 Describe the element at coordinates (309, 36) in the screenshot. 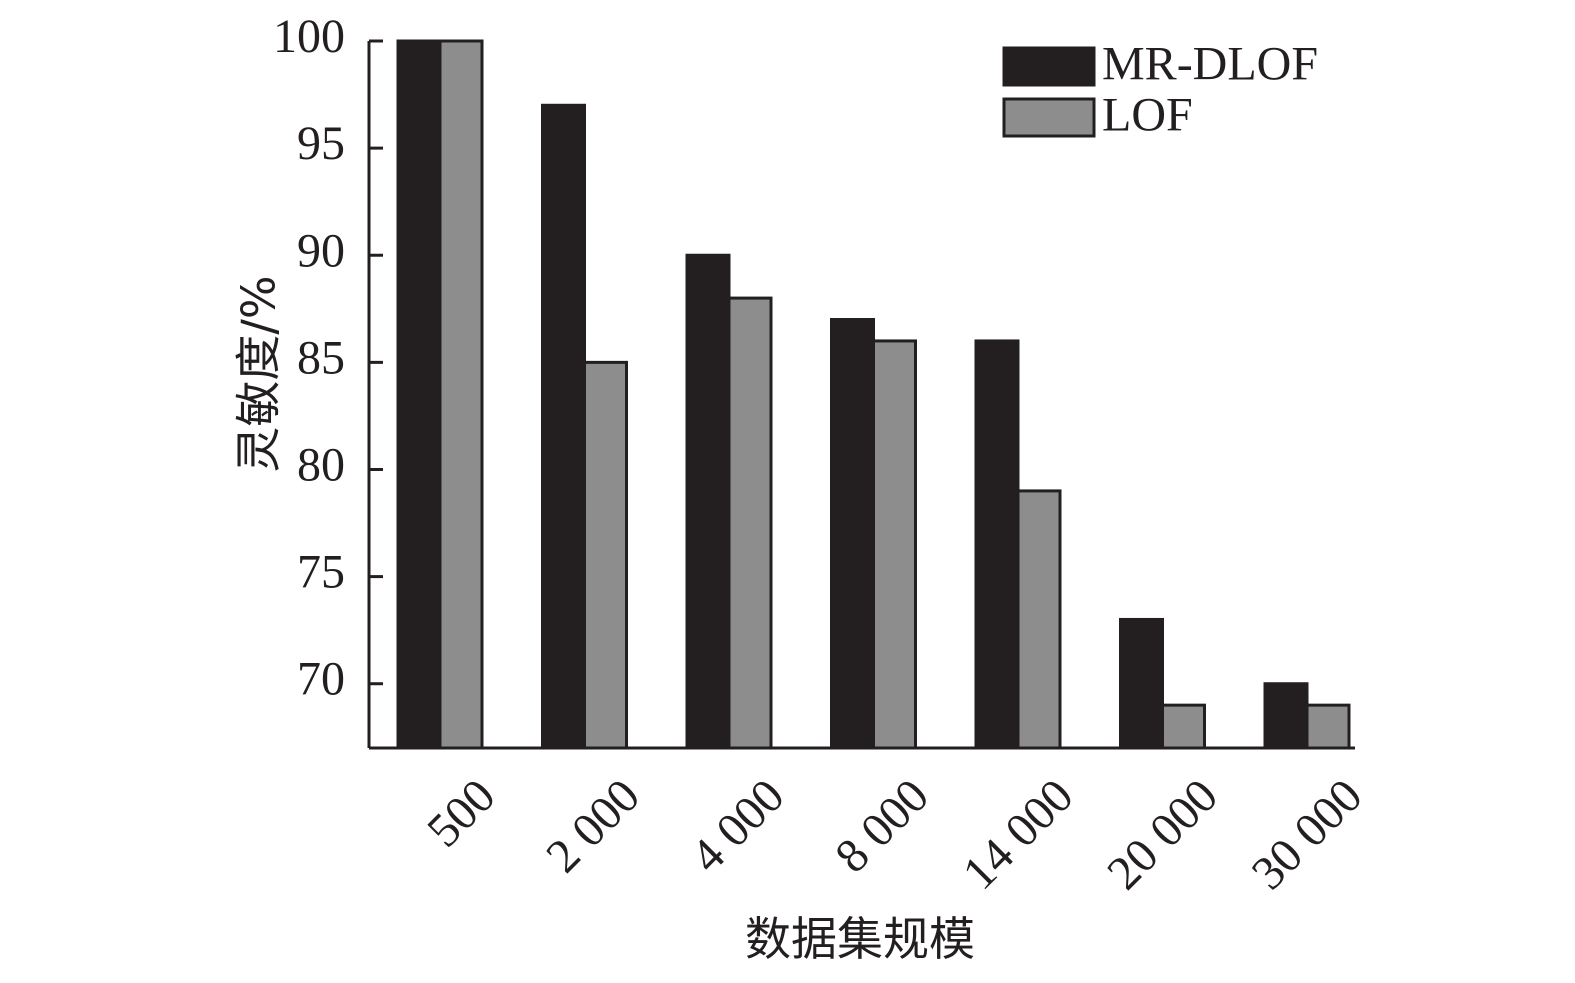

I see `y-tick-label: 100` at that location.